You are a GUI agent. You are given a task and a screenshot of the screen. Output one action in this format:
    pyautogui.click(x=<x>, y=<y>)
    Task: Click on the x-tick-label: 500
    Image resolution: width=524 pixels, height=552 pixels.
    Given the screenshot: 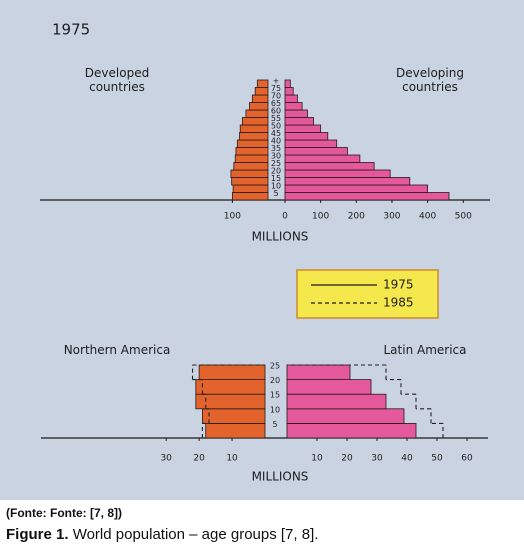 What is the action you would take?
    pyautogui.click(x=463, y=217)
    